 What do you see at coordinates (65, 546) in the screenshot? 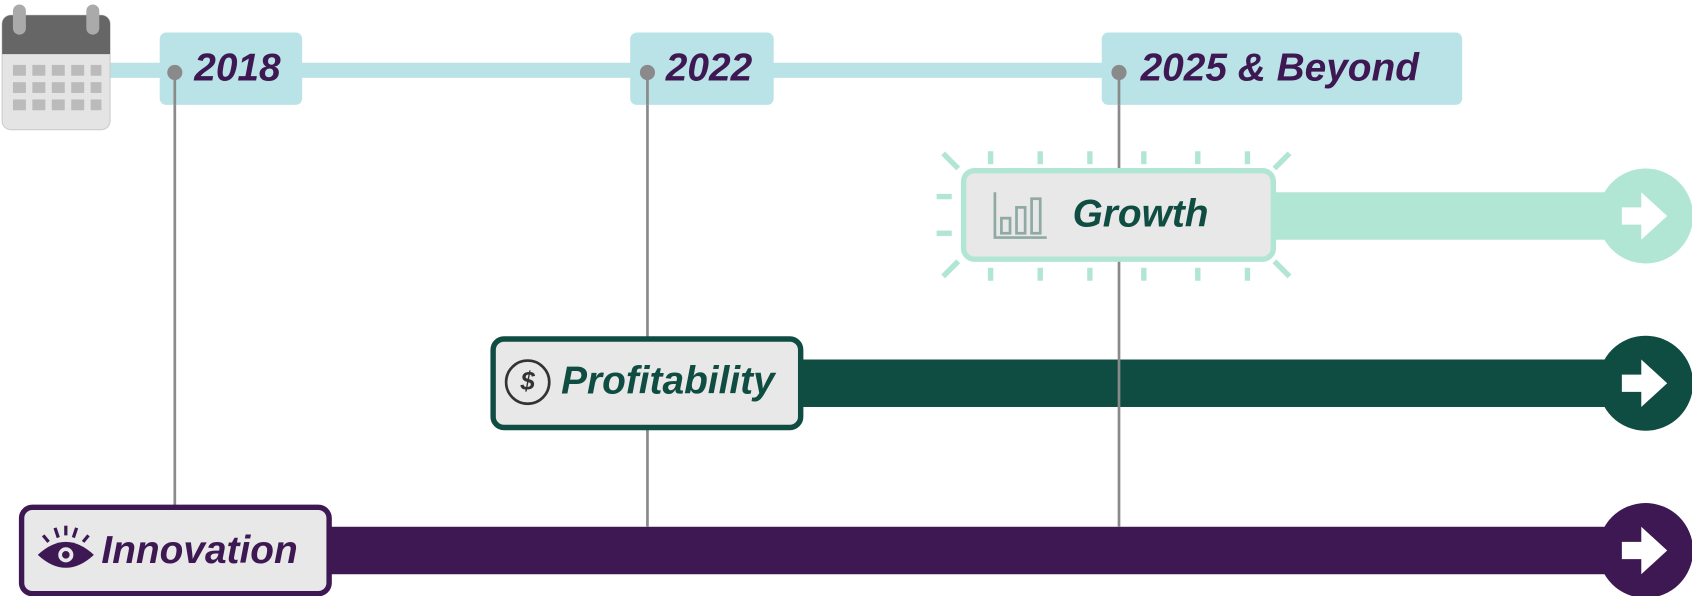
I see `eye-icon` at bounding box center [65, 546].